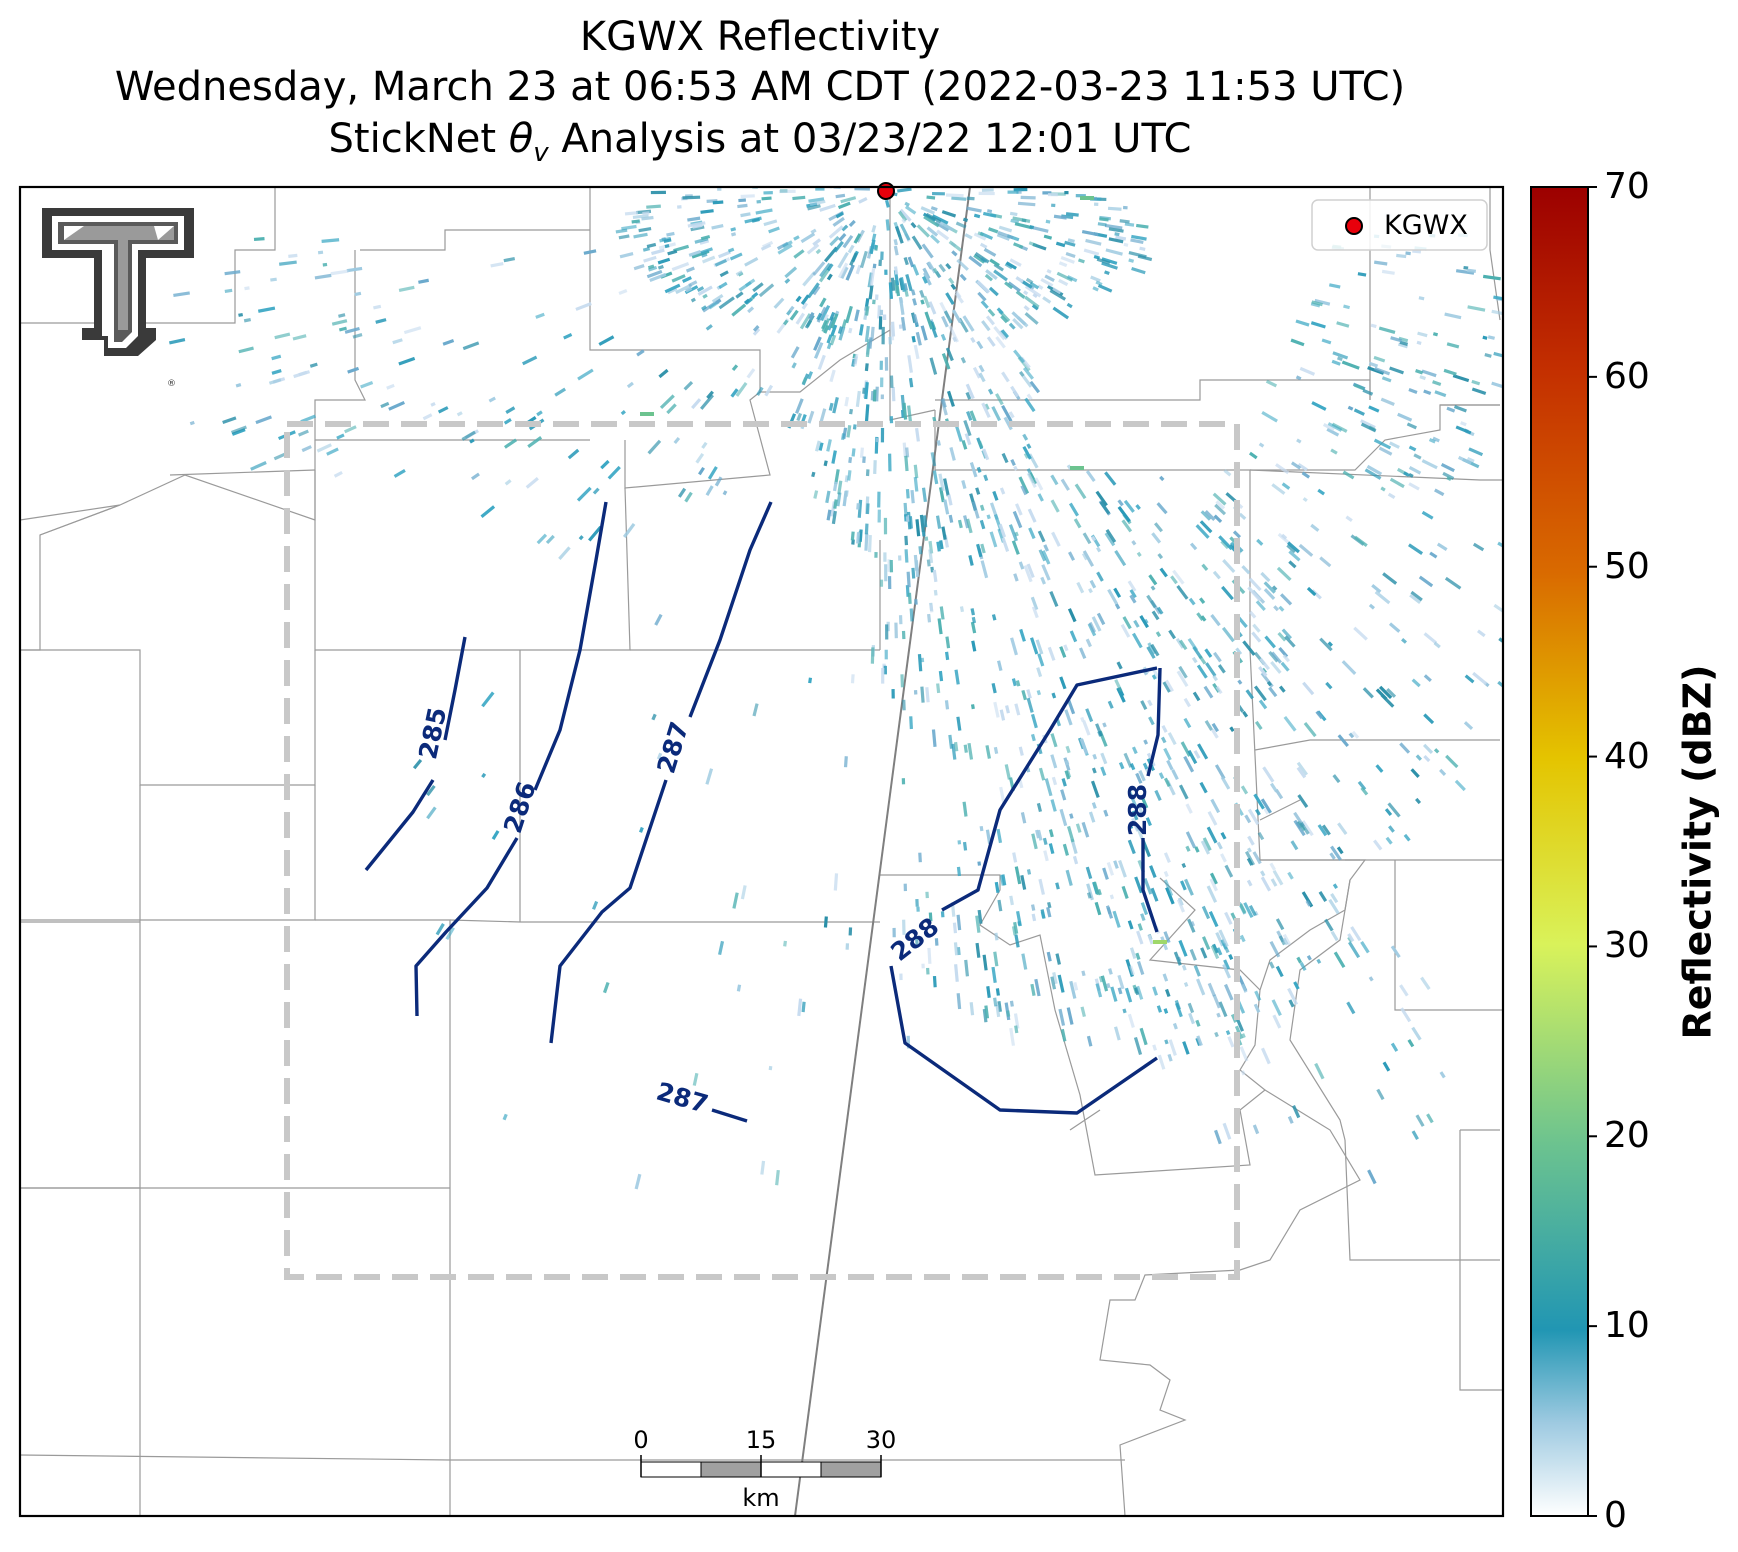 The height and width of the screenshot is (1552, 1738). I want to click on title-theta-subscript: v, so click(541, 153).